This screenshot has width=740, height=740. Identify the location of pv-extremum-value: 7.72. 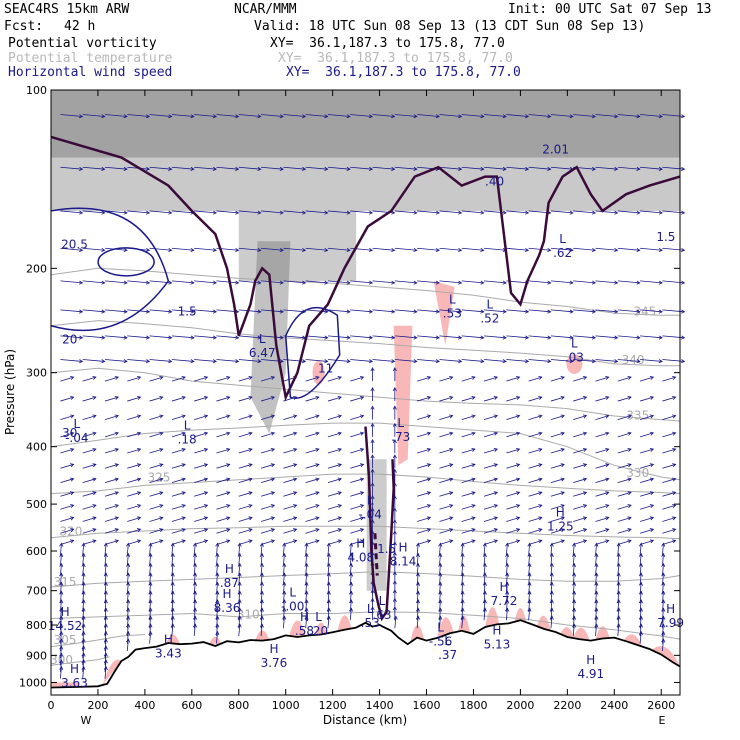
(504, 601).